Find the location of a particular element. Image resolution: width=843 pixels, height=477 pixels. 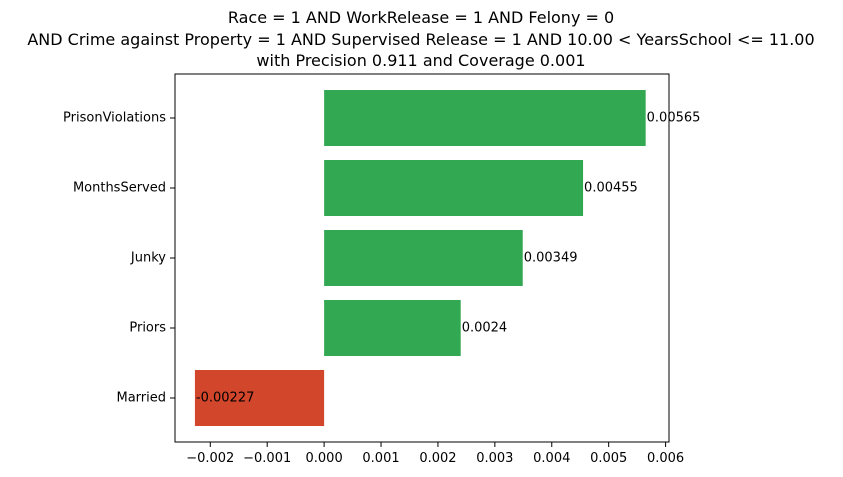

bar-value-label: 0.00349 is located at coordinates (551, 258).